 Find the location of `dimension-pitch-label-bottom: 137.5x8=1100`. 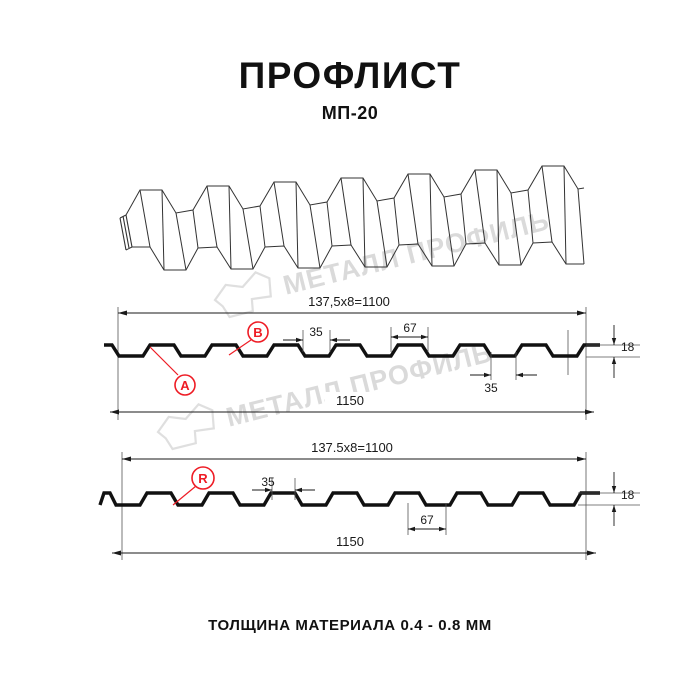

dimension-pitch-label-bottom: 137.5x8=1100 is located at coordinates (352, 447).